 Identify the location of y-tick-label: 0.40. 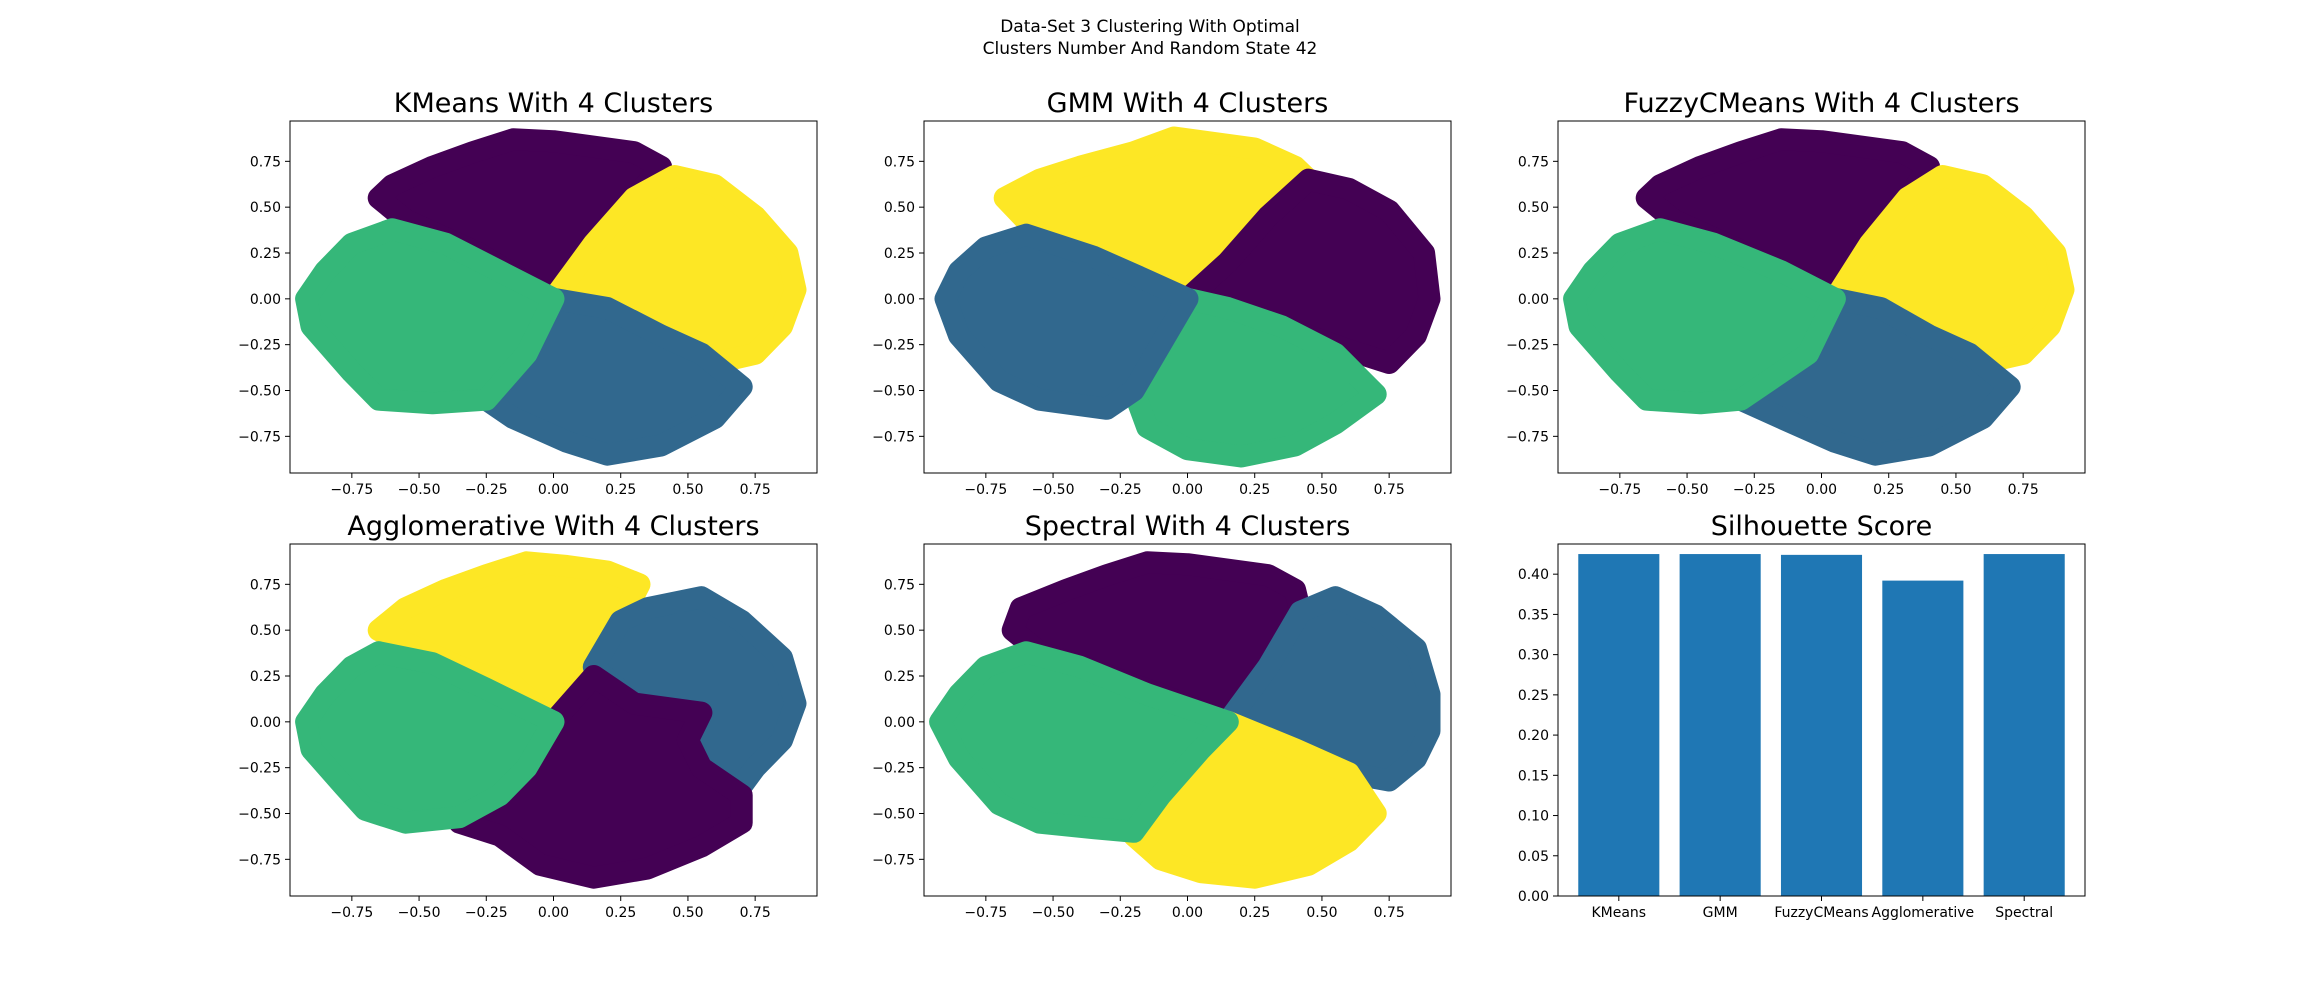
(1533, 575).